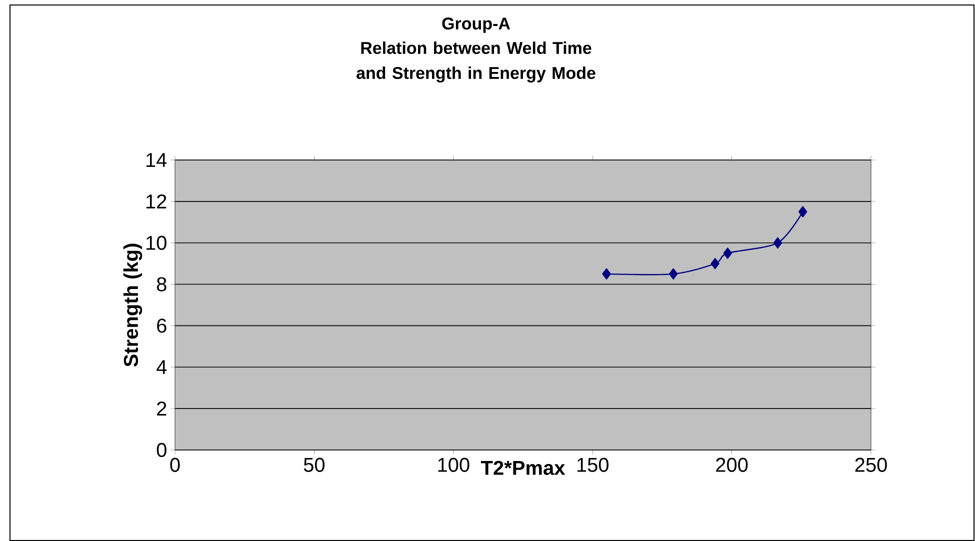 The width and height of the screenshot is (975, 541). What do you see at coordinates (161, 284) in the screenshot?
I see `y-tick-label: 8` at bounding box center [161, 284].